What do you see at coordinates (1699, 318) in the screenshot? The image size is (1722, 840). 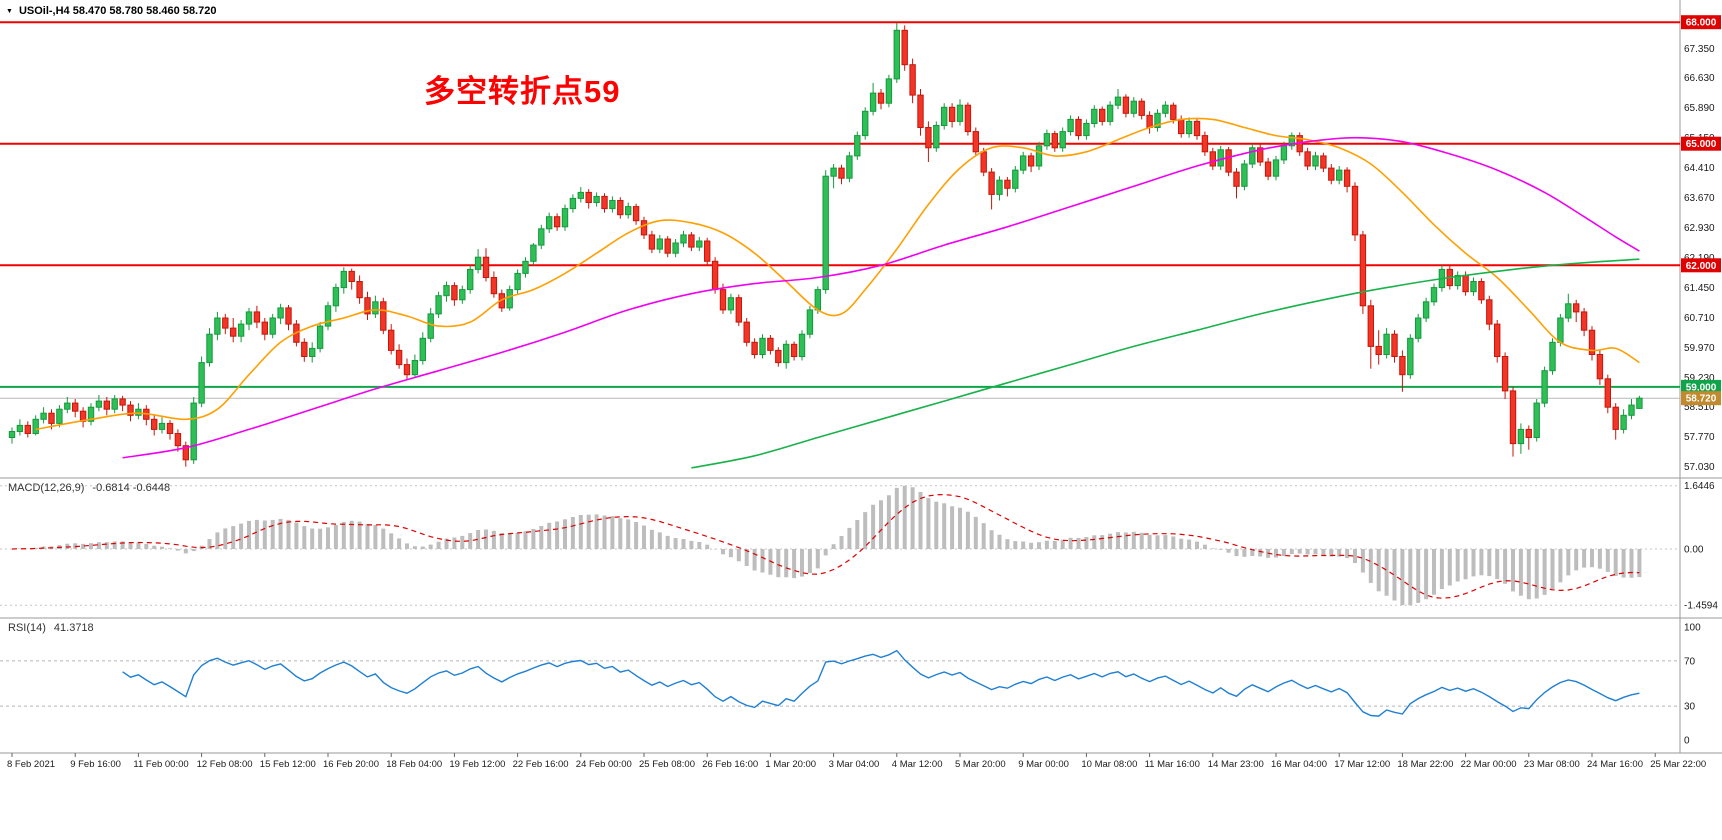 I see `price-tick-label: 60.710` at bounding box center [1699, 318].